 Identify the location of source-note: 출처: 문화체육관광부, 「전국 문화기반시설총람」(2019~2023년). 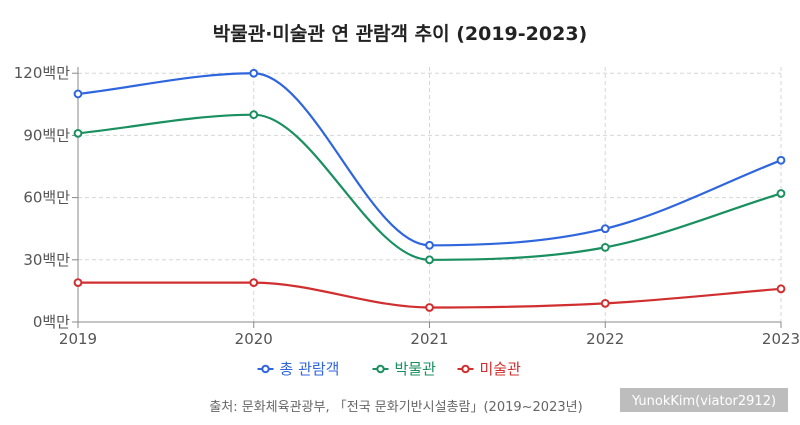
(395, 407).